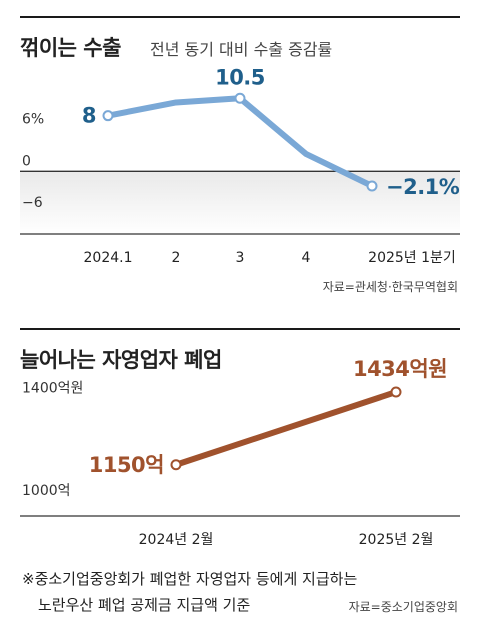 The image size is (480, 634). I want to click on chart1-negative-band, so click(240, 202).